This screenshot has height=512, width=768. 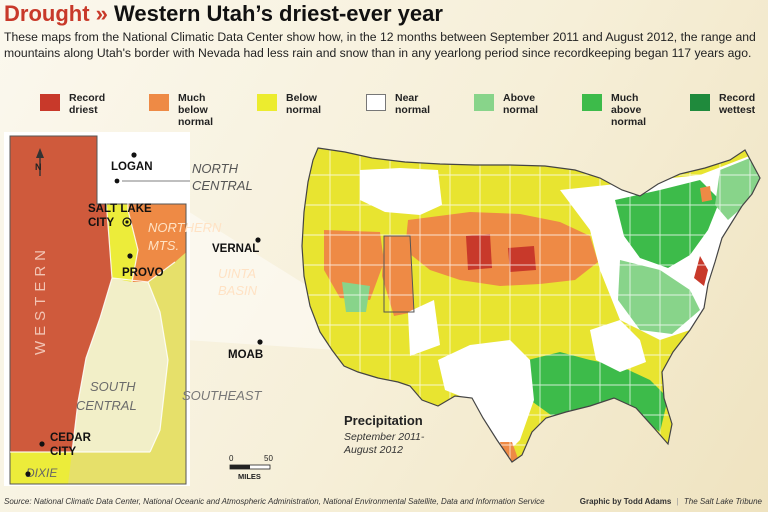 I want to click on region-label-dixie: DIXIE, so click(x=42, y=473).